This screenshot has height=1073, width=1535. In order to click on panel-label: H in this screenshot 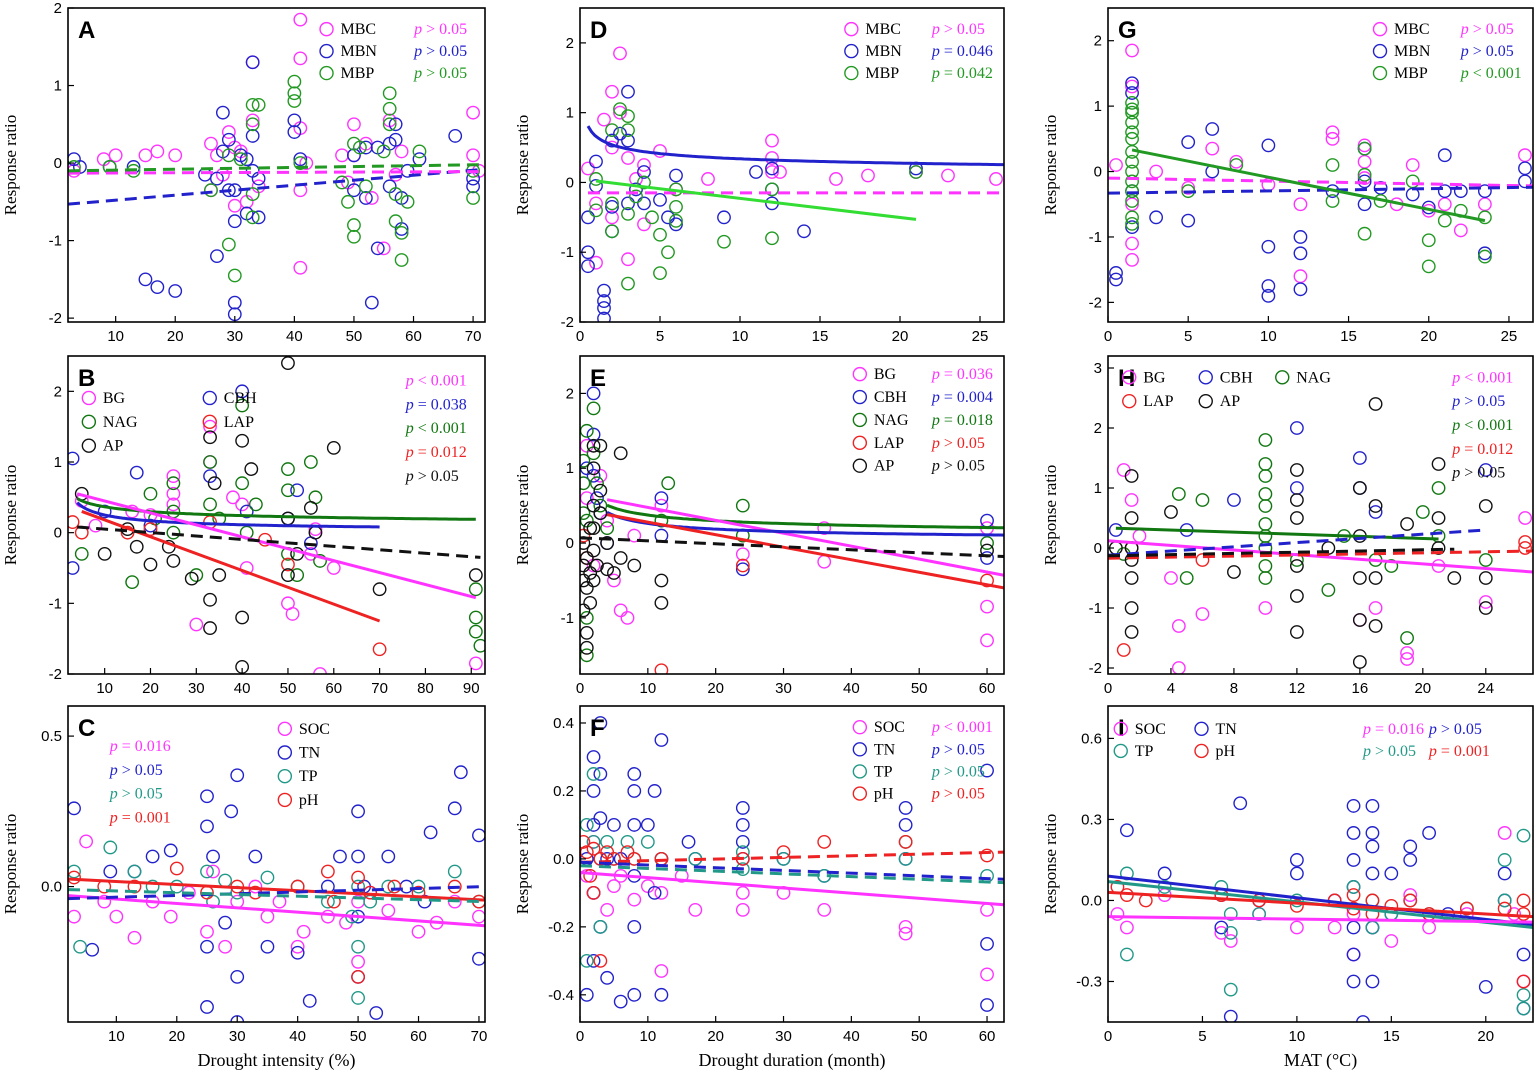, I will do `click(1126, 378)`.